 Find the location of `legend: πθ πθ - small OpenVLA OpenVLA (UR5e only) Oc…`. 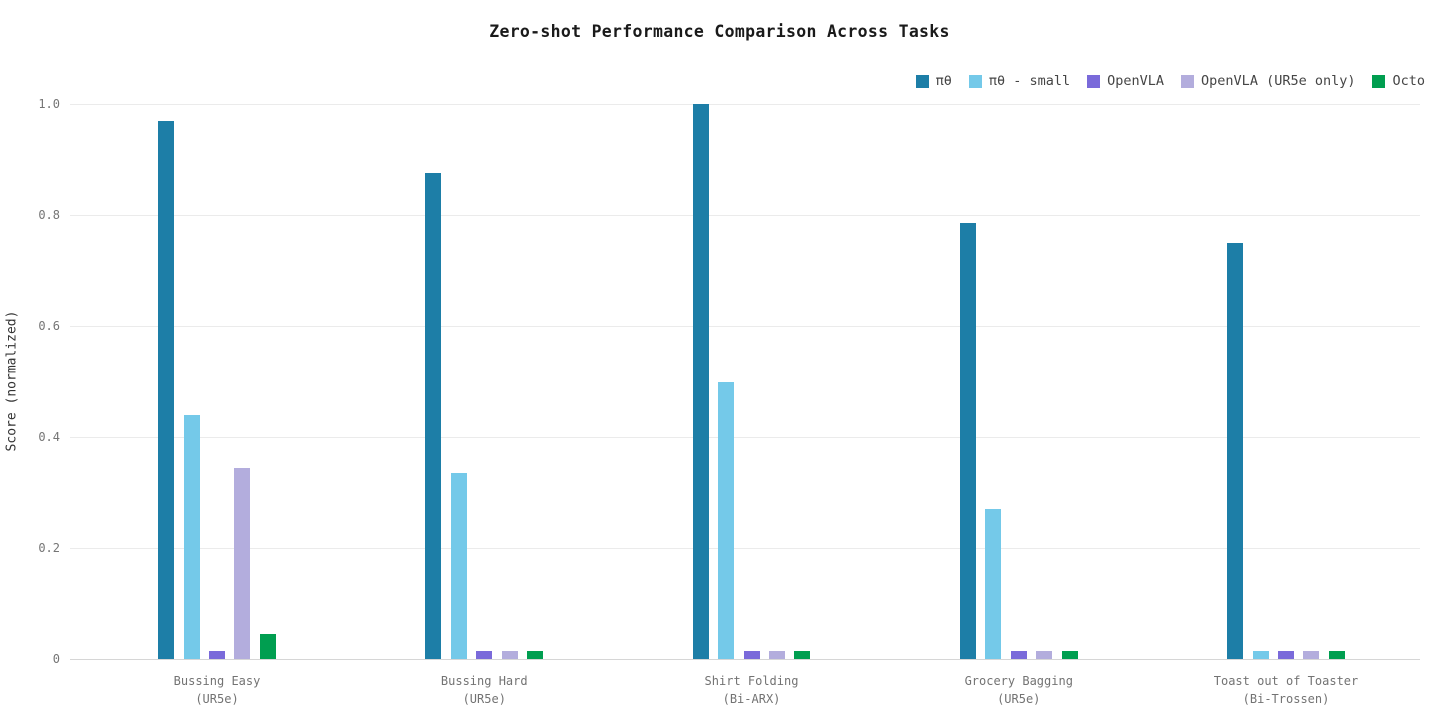

legend: πθ πθ - small OpenVLA OpenVLA (UR5e only) Oc… is located at coordinates (1170, 81).